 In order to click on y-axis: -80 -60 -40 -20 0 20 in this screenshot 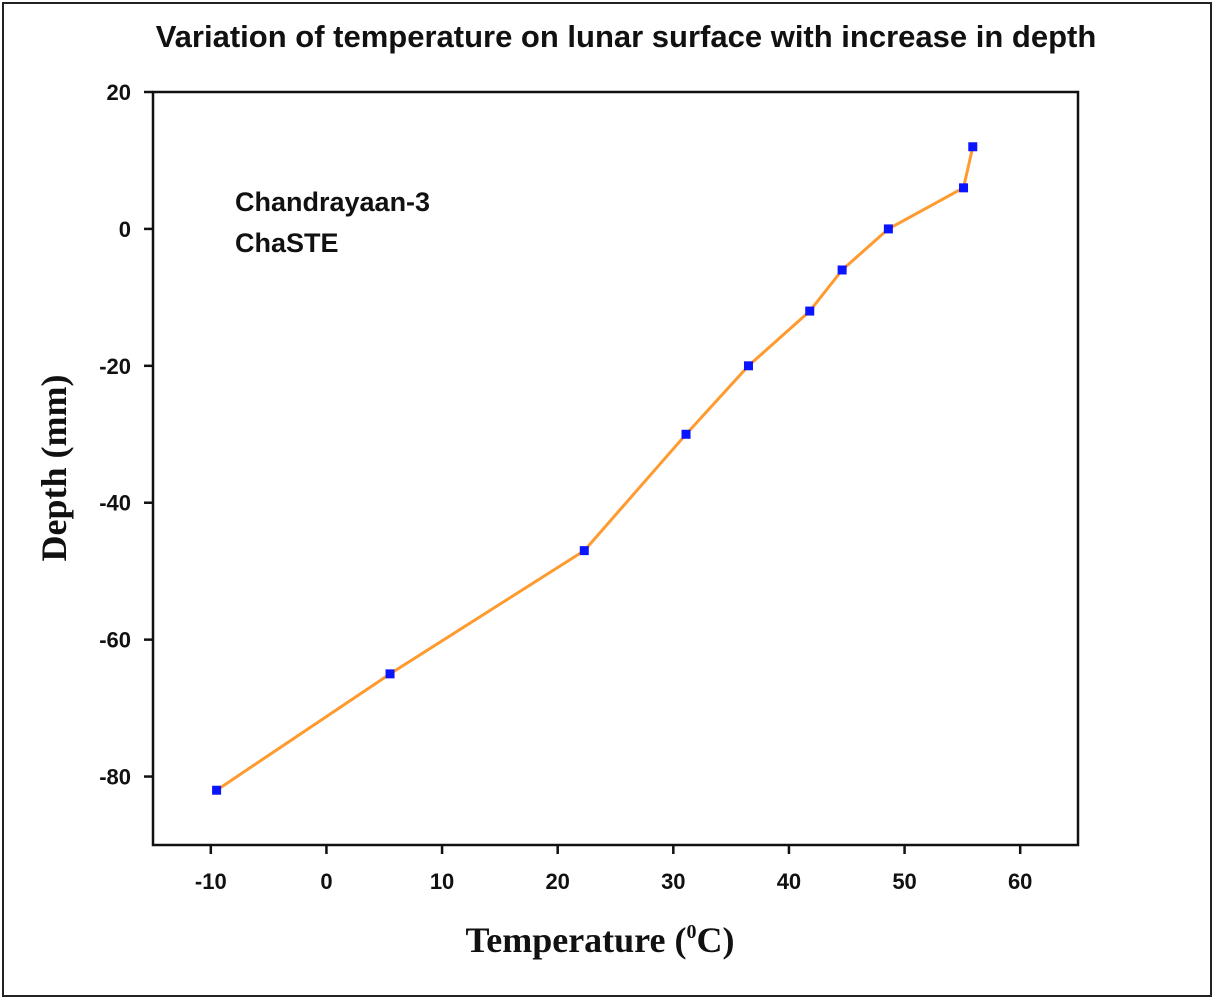, I will do `click(126, 435)`.